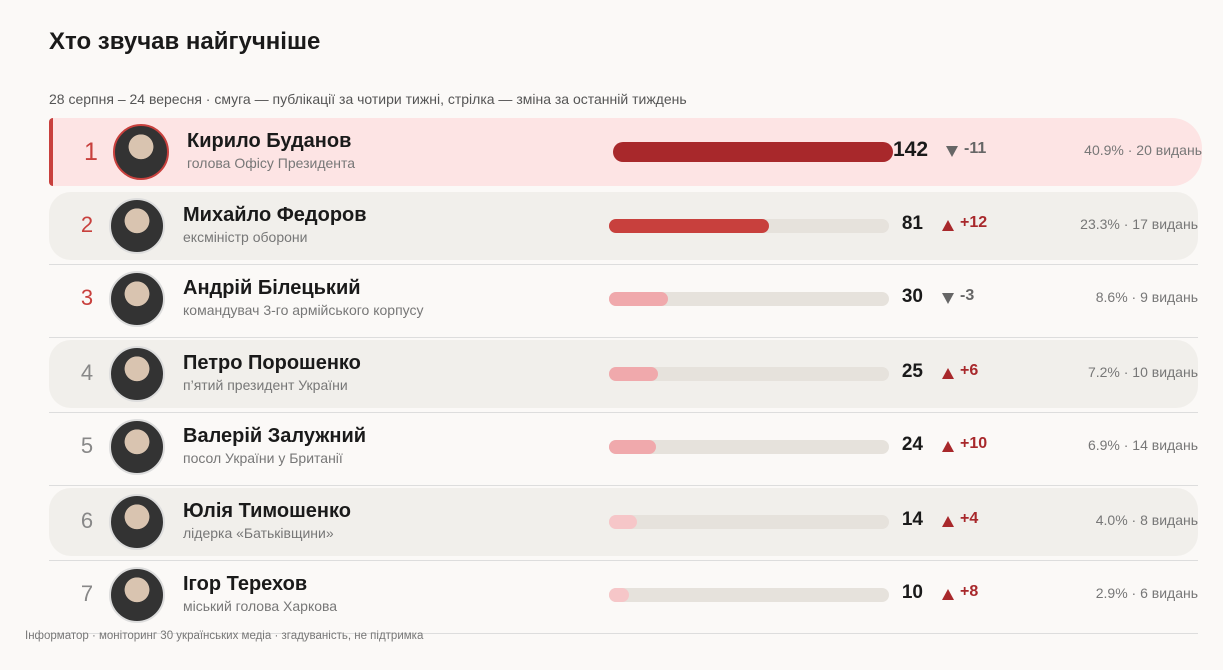 The height and width of the screenshot is (670, 1223). What do you see at coordinates (87, 593) in the screenshot?
I see `rank: 7` at bounding box center [87, 593].